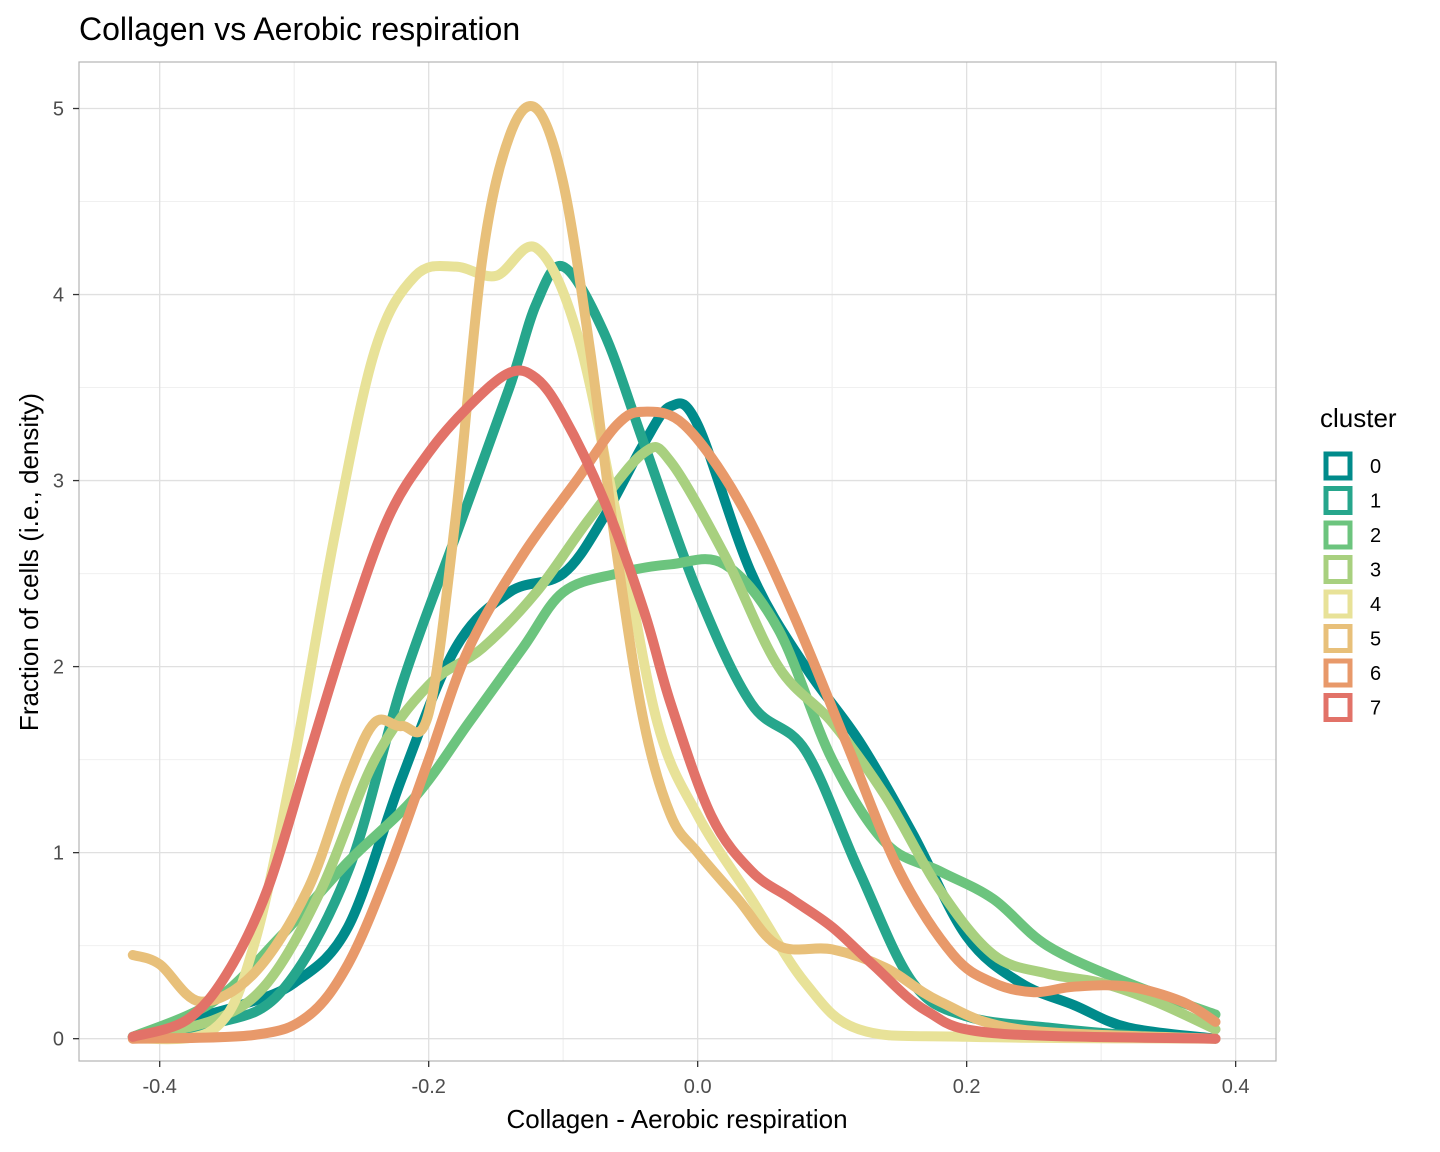 This screenshot has width=1440, height=1152. I want to click on x-tick-label: 0.0, so click(698, 1087).